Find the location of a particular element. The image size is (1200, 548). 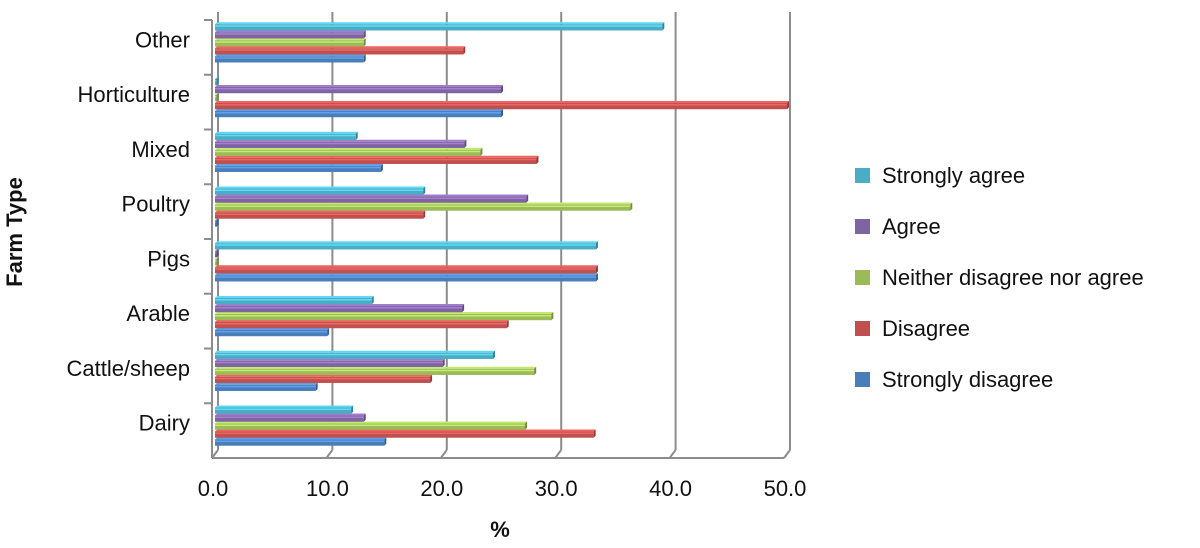

y-tick-label: Poultry is located at coordinates (156, 204).